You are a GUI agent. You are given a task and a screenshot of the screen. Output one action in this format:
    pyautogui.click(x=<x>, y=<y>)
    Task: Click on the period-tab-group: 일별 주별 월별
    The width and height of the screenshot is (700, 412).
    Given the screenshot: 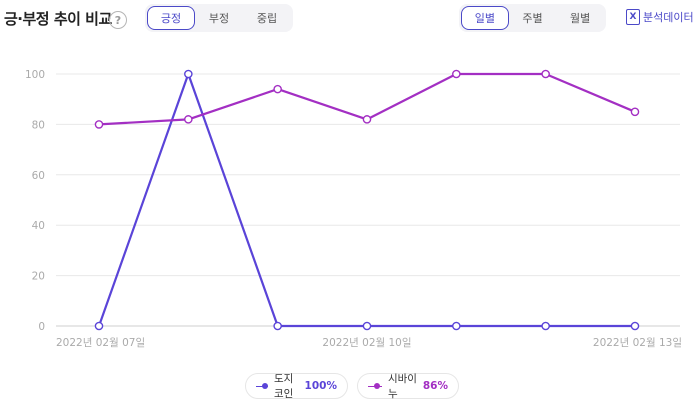 What is the action you would take?
    pyautogui.click(x=532, y=18)
    